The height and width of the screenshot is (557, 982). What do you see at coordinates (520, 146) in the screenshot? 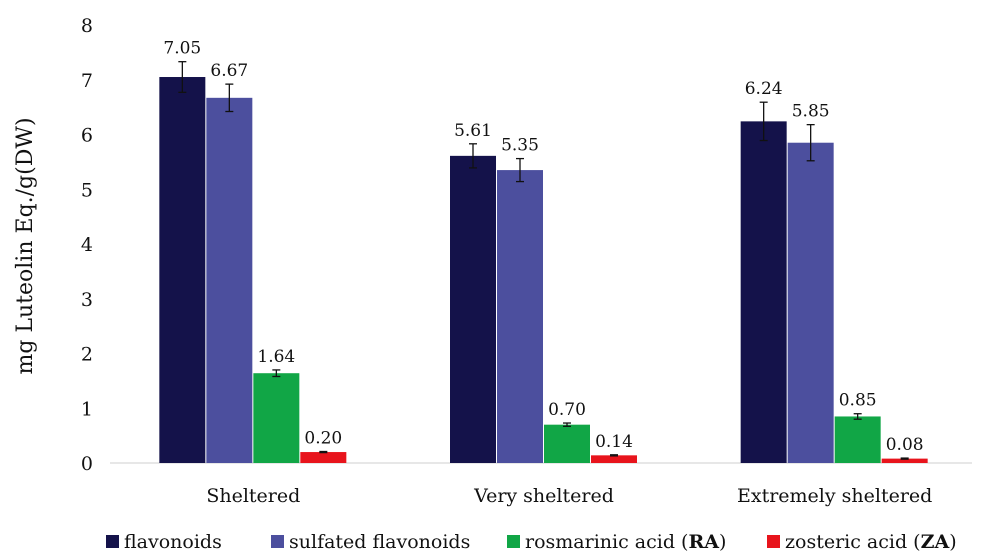
I see `data-label: 5.35` at bounding box center [520, 146].